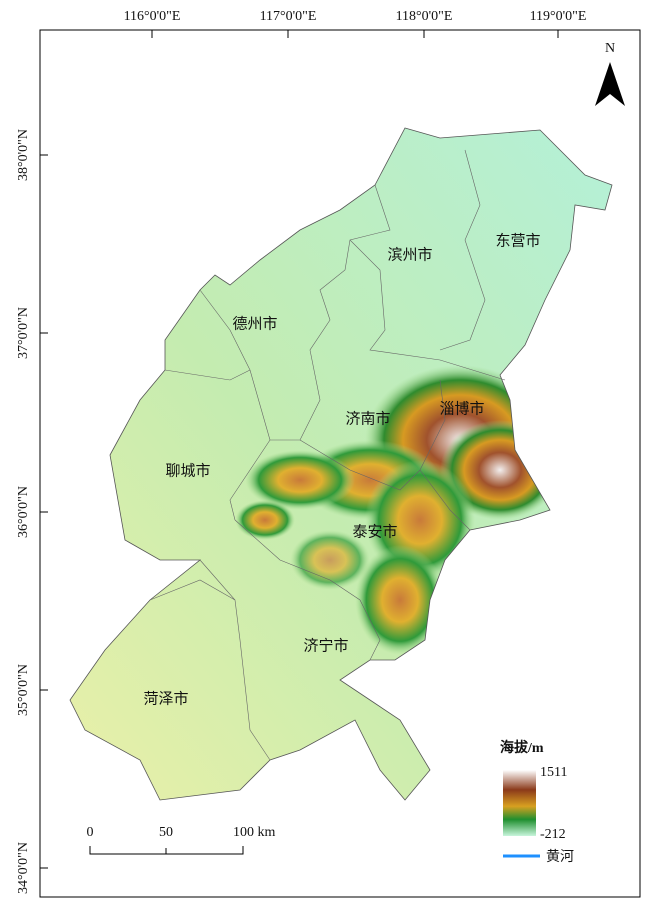 The height and width of the screenshot is (910, 650). What do you see at coordinates (288, 16) in the screenshot?
I see `longitude-label: 117°0'0"E` at bounding box center [288, 16].